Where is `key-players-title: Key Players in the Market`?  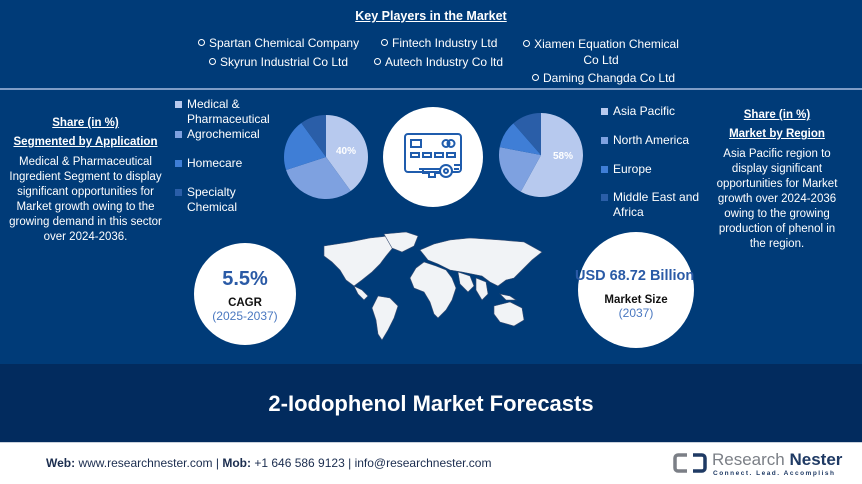 key-players-title: Key Players in the Market is located at coordinates (431, 16).